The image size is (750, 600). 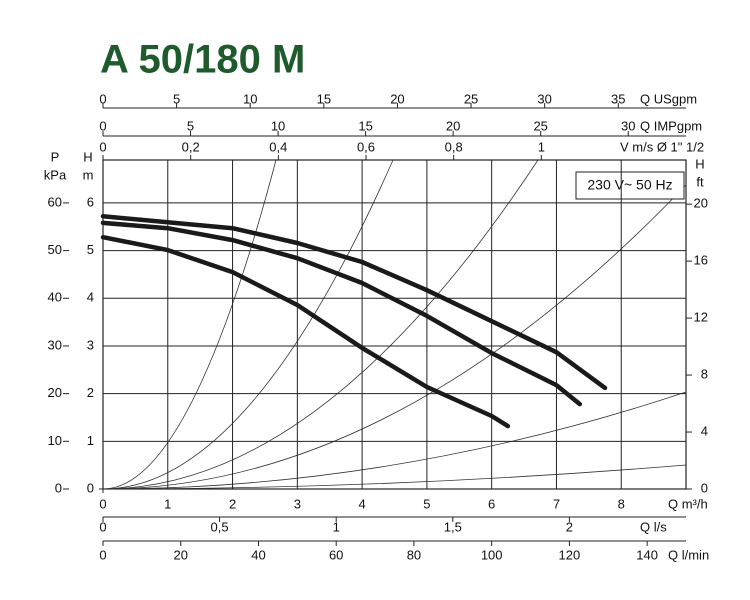 What do you see at coordinates (668, 98) in the screenshot?
I see `axis-label: Q USgpm` at bounding box center [668, 98].